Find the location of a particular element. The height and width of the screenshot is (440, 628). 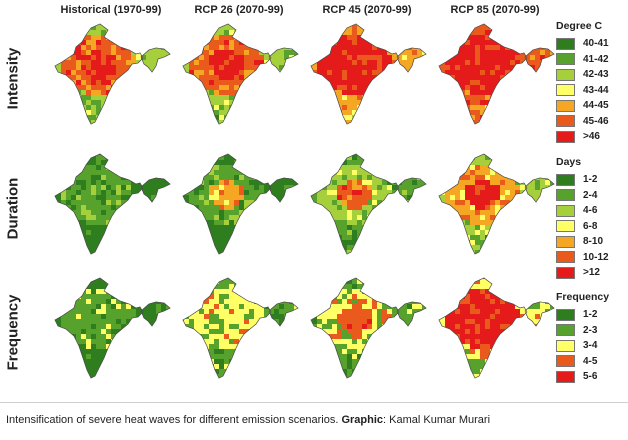

legend-label: >12 is located at coordinates (591, 273).